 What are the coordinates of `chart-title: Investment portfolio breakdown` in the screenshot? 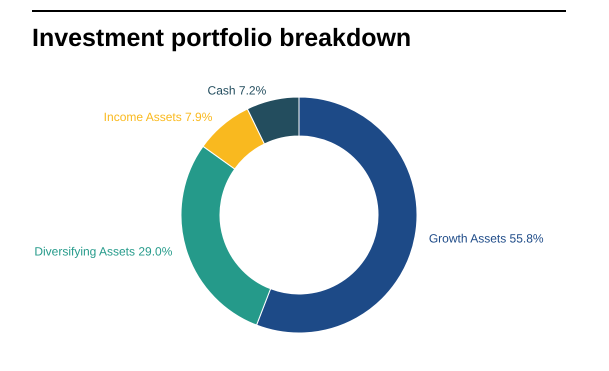 It's located at (222, 38).